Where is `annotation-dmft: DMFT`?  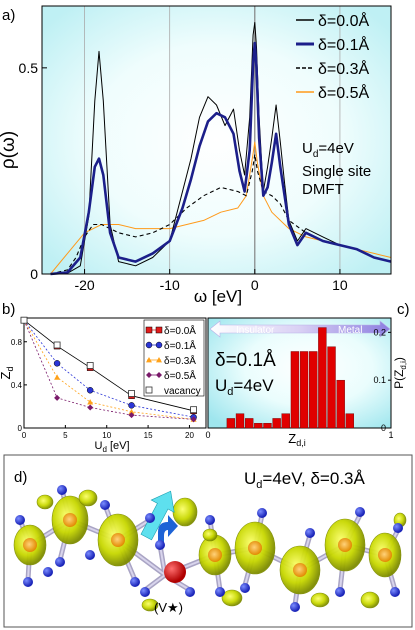
annotation-dmft: DMFT is located at coordinates (323, 189).